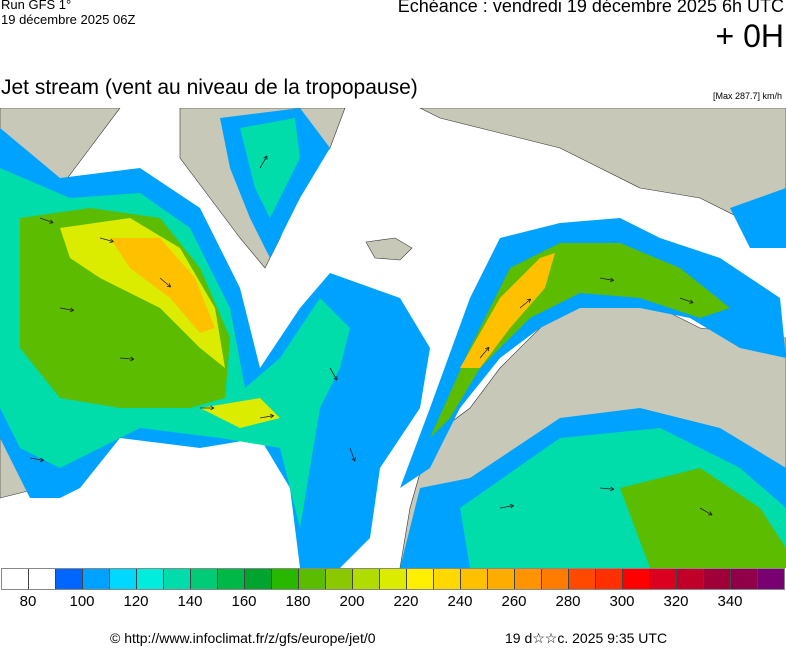 The width and height of the screenshot is (786, 648). I want to click on scale-tick: 100, so click(82, 601).